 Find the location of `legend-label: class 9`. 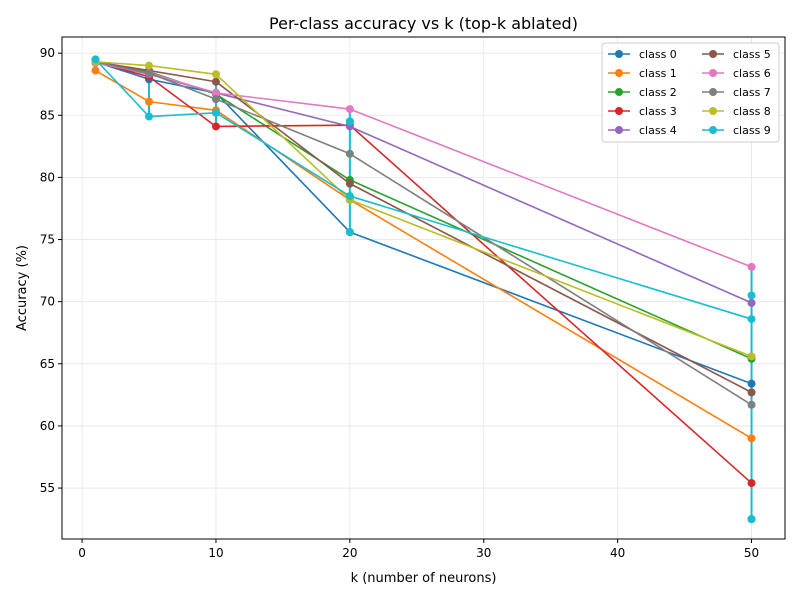

legend-label: class 9 is located at coordinates (752, 130).